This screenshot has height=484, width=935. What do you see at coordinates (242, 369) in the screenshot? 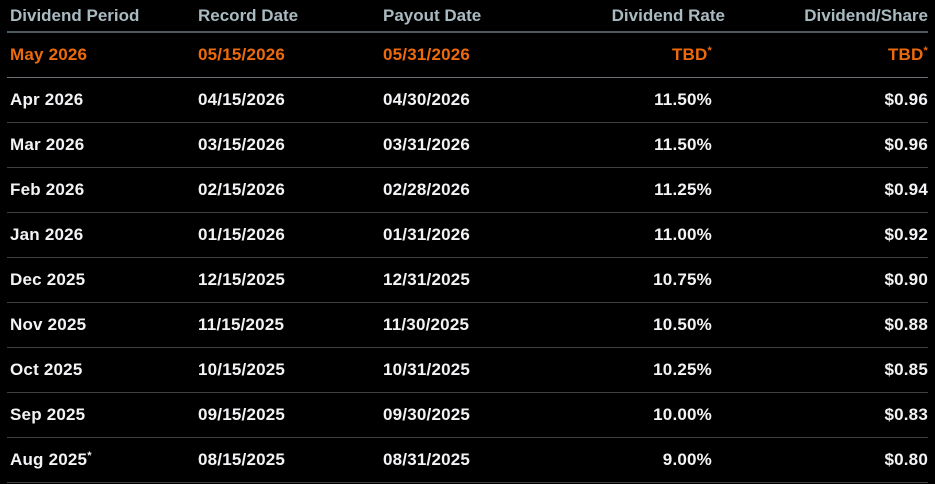
I see `cell-record-date: 10/15/2025` at bounding box center [242, 369].